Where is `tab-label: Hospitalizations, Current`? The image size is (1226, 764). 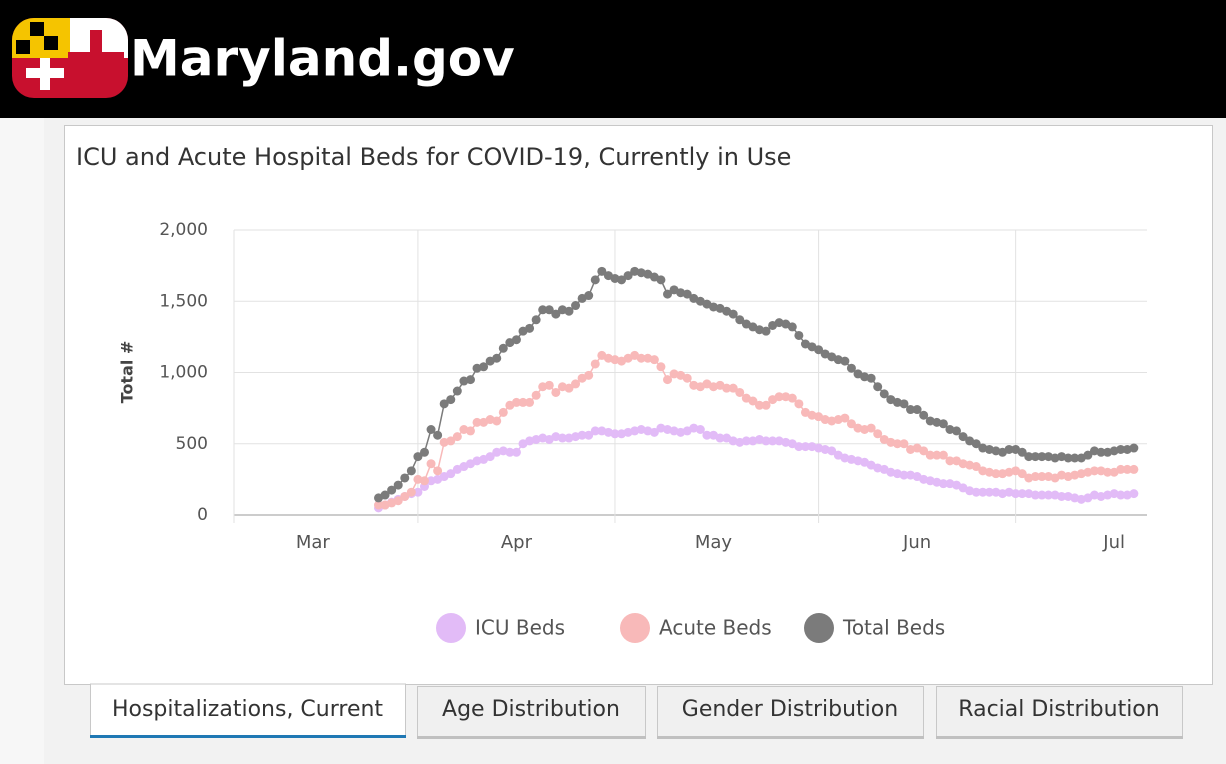 tab-label: Hospitalizations, Current is located at coordinates (247, 709).